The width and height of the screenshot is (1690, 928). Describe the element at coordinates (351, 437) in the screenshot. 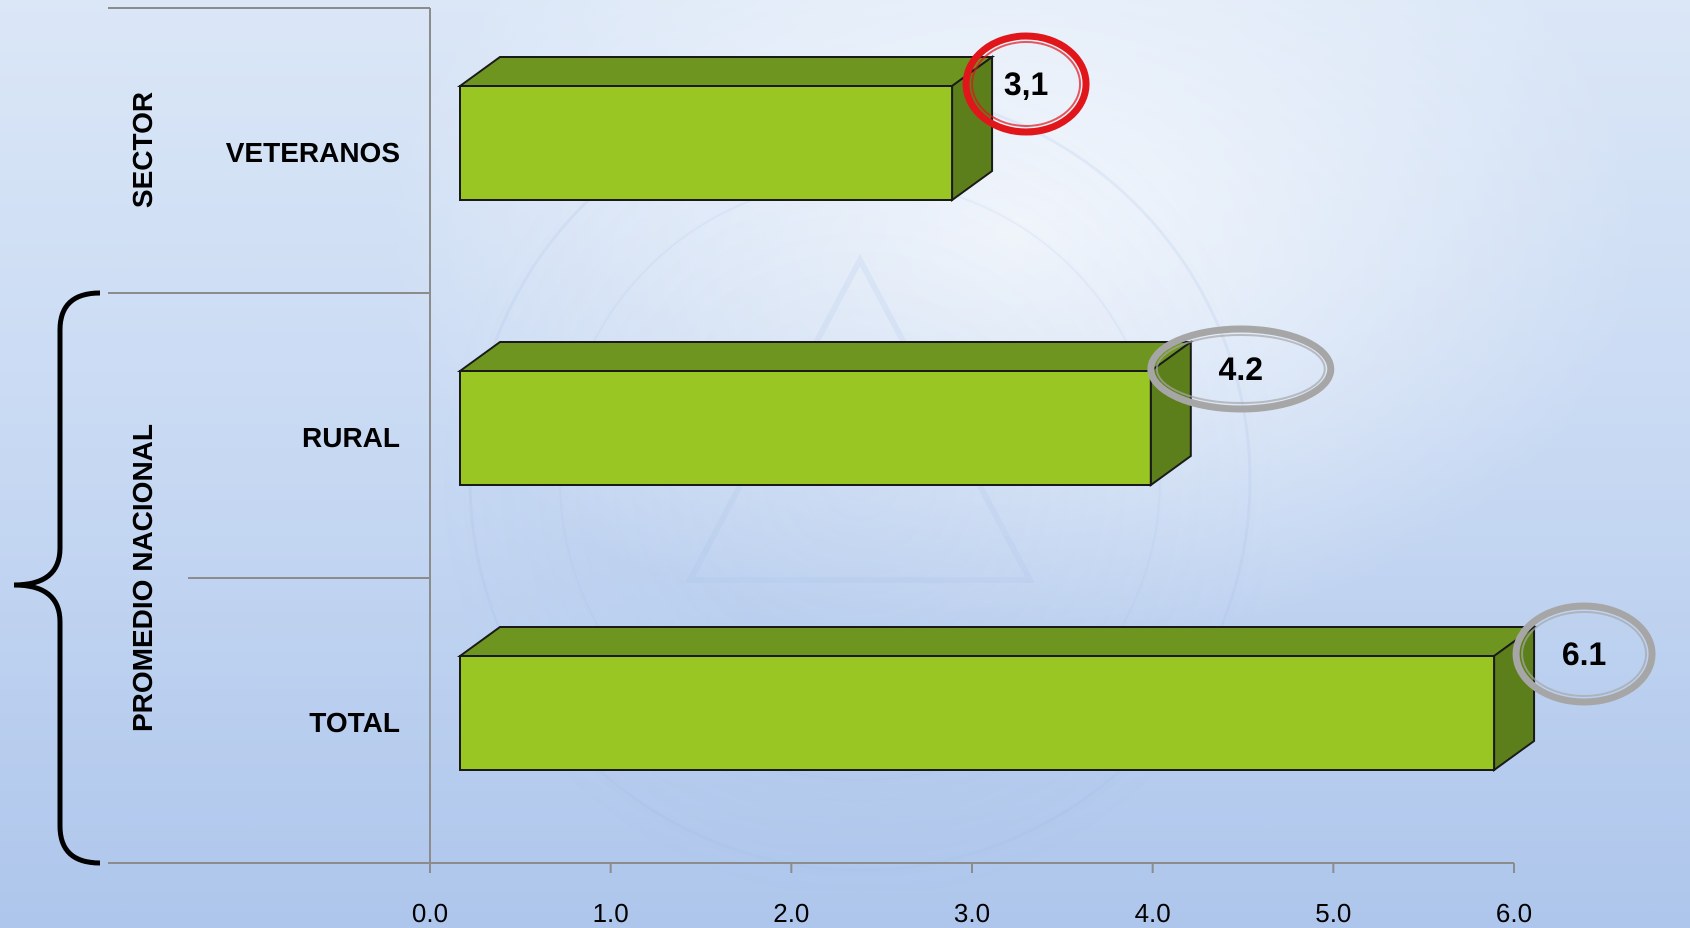

I see `category-label-rural: RURAL` at that location.